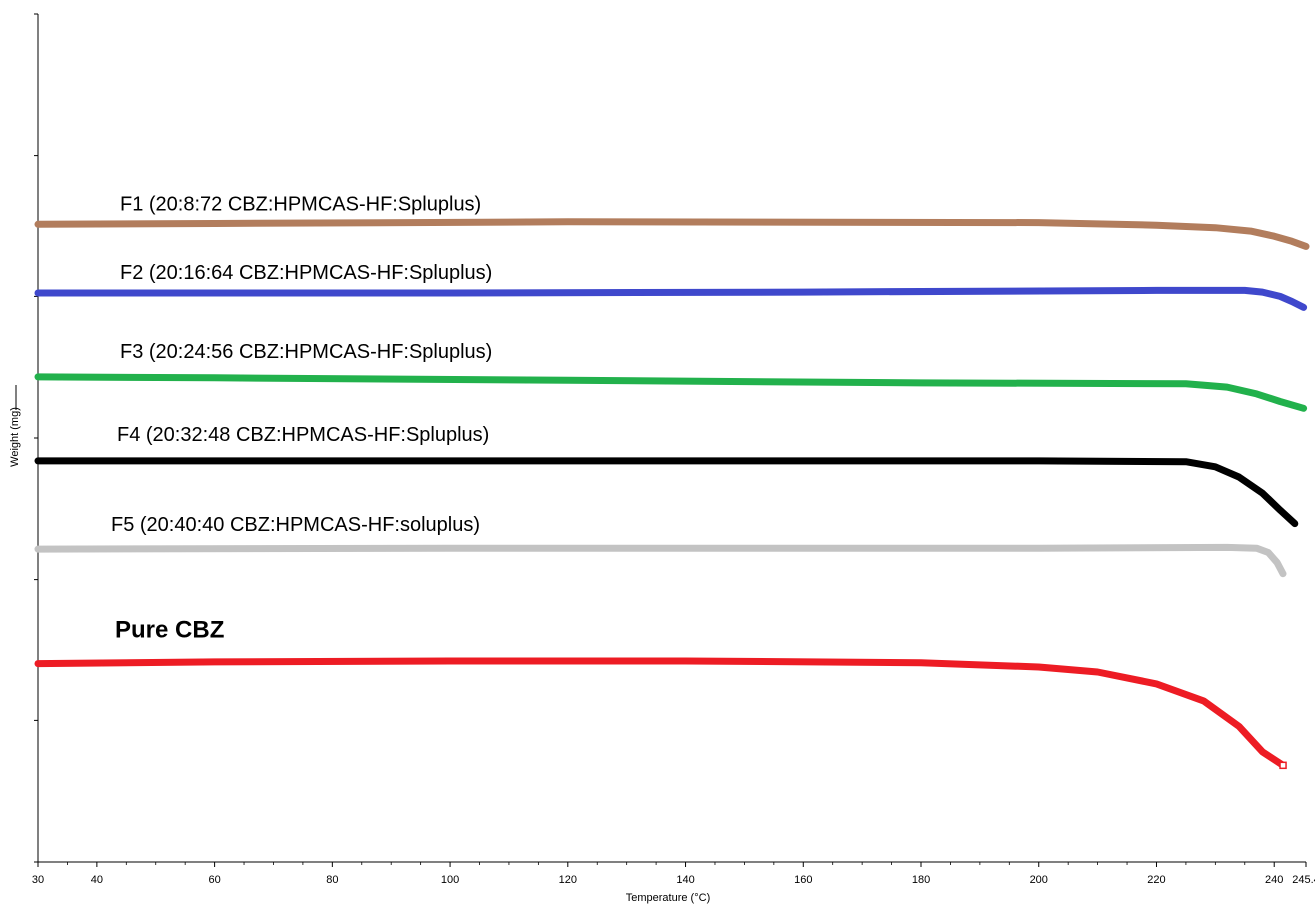  I want to click on x-tick-label-3: 80, so click(332, 880).